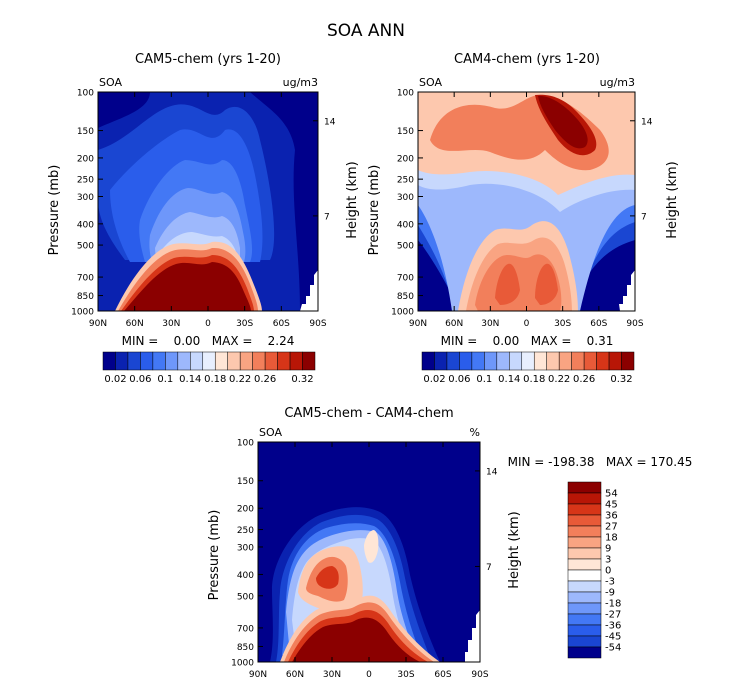 The image size is (733, 685). I want to click on colorbar-label: 0.1, so click(165, 379).